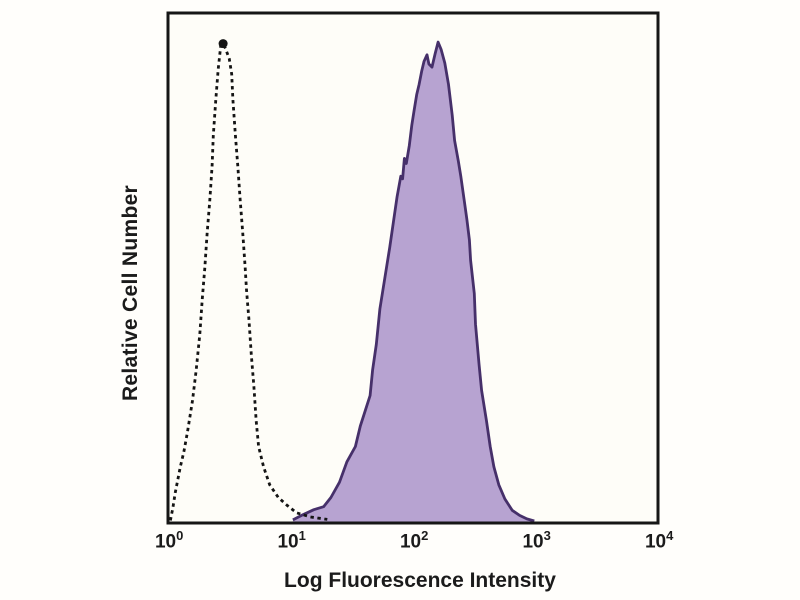  Describe the element at coordinates (302, 535) in the screenshot. I see `x-tick-exponent: 1` at that location.